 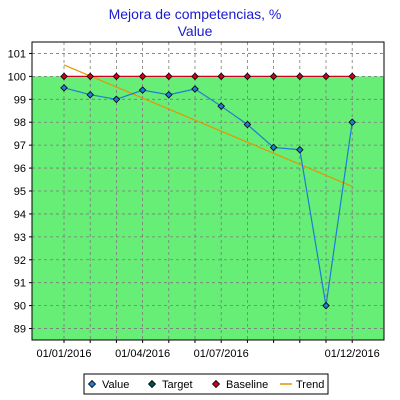 What do you see at coordinates (20, 100) in the screenshot?
I see `y-tick-label: 99` at bounding box center [20, 100].